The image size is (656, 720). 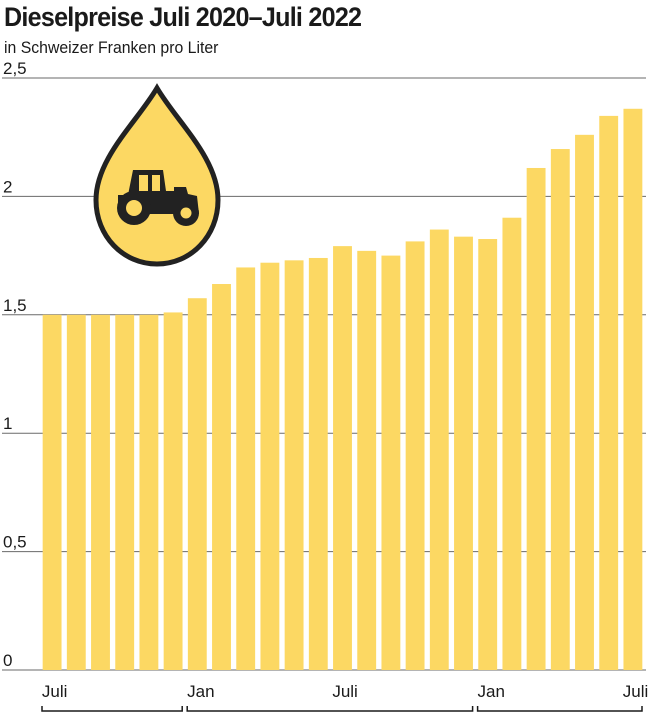 What do you see at coordinates (15, 542) in the screenshot?
I see `y-tick-label: 0,5` at bounding box center [15, 542].